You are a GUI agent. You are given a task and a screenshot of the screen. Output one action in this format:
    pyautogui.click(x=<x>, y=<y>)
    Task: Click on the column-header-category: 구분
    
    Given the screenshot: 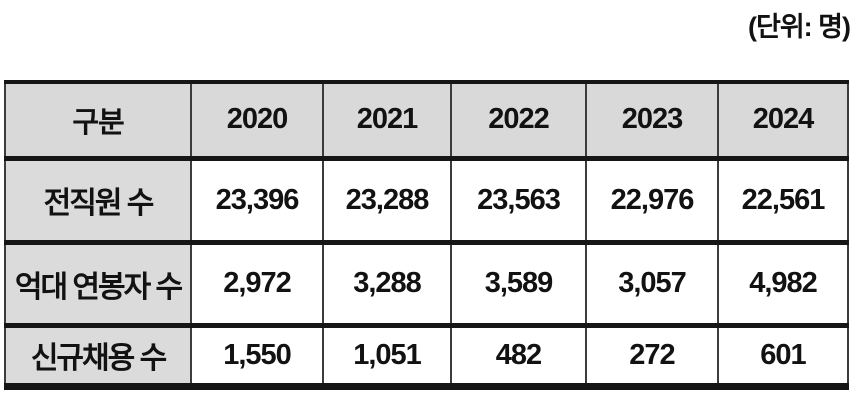 What is the action you would take?
    pyautogui.click(x=98, y=120)
    